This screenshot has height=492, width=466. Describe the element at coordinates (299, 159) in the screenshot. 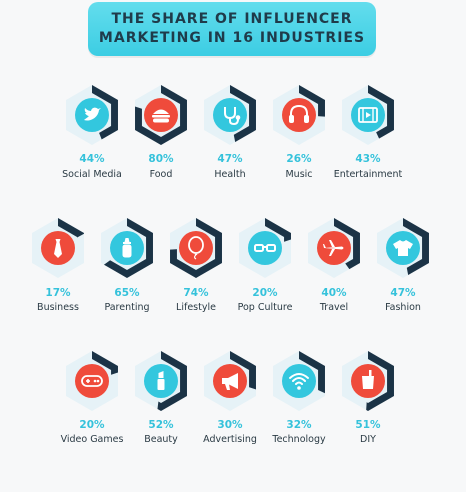

I see `value-label: 26%` at that location.